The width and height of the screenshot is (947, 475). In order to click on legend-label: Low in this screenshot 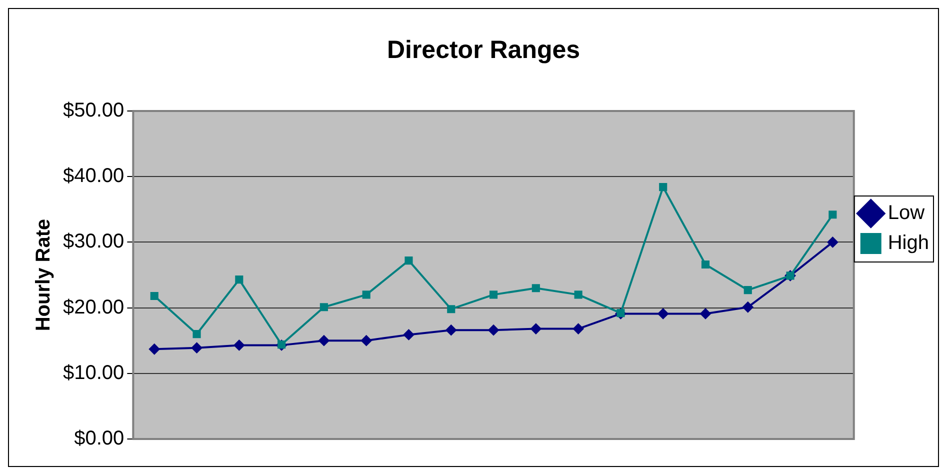, I will do `click(907, 213)`.